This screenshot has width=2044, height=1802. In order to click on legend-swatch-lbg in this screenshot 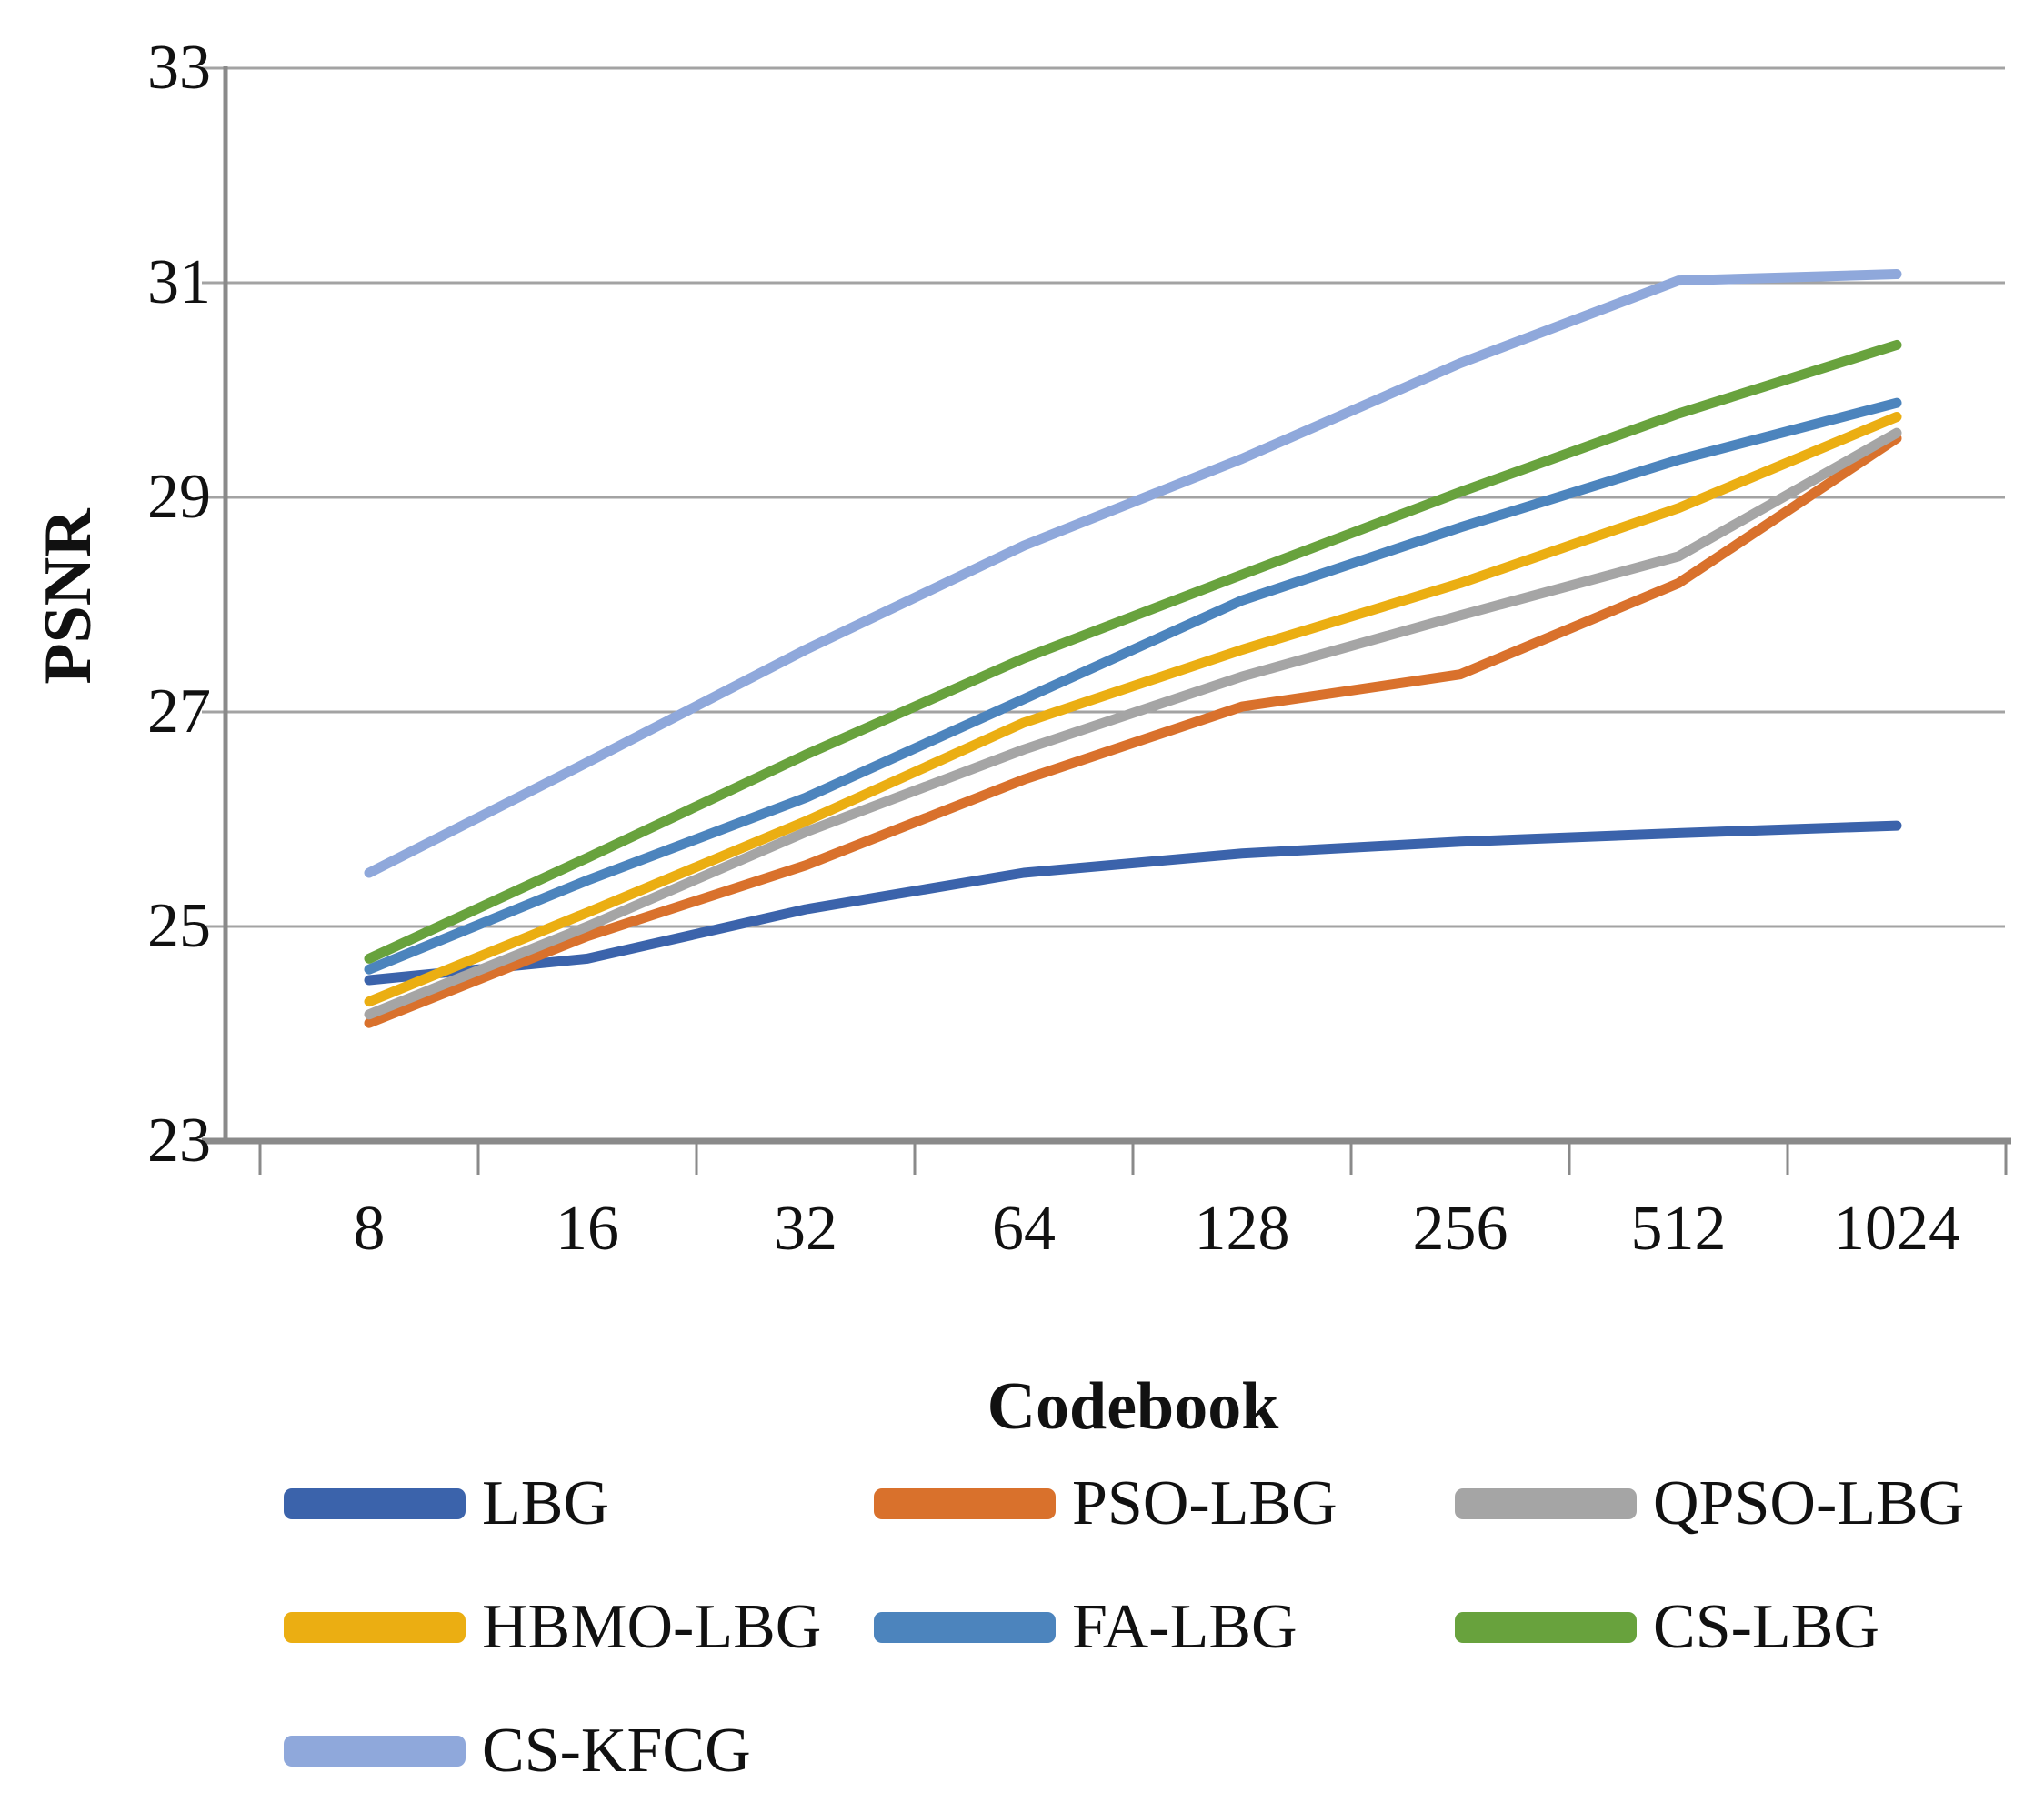, I will do `click(375, 1503)`.